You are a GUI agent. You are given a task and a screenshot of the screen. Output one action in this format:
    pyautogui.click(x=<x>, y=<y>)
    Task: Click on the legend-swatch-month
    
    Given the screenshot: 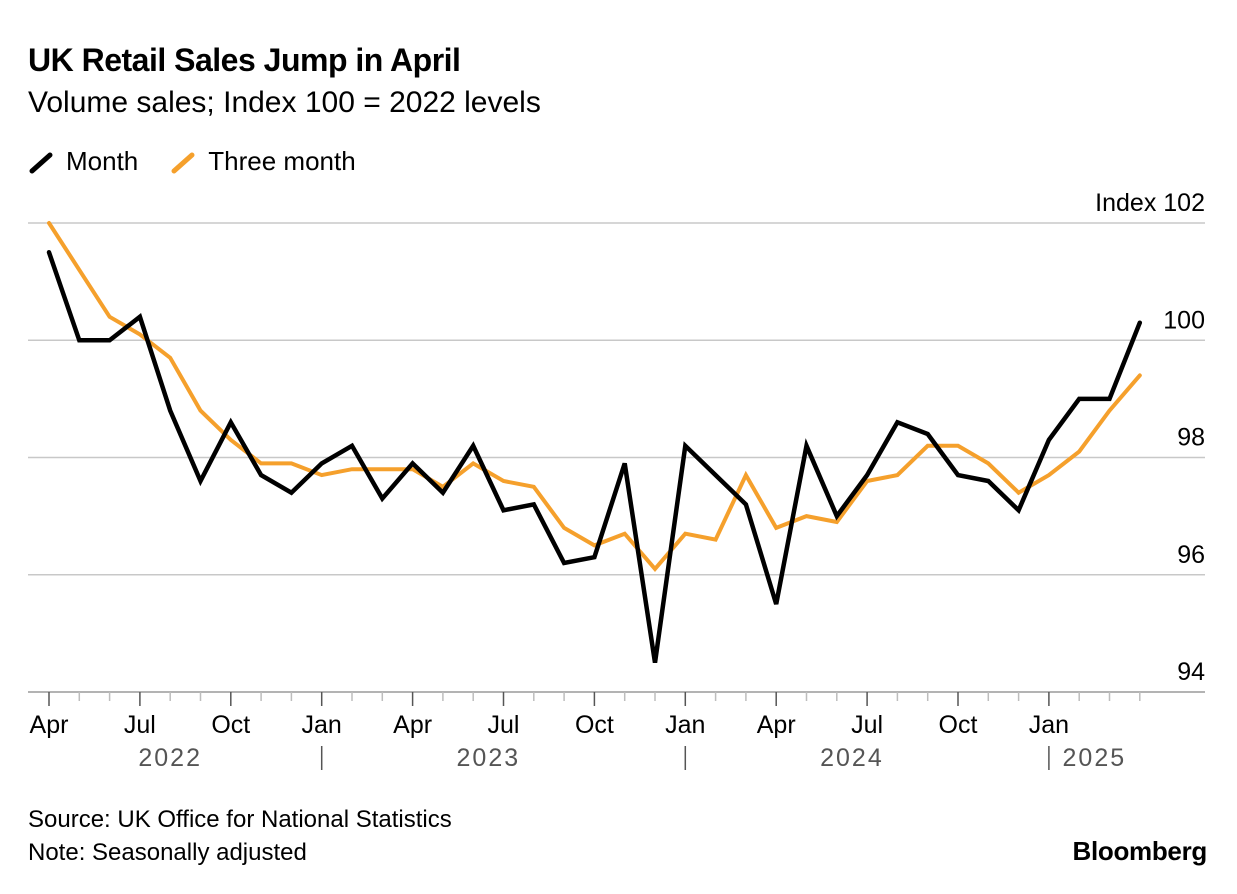 What is the action you would take?
    pyautogui.click(x=41, y=162)
    